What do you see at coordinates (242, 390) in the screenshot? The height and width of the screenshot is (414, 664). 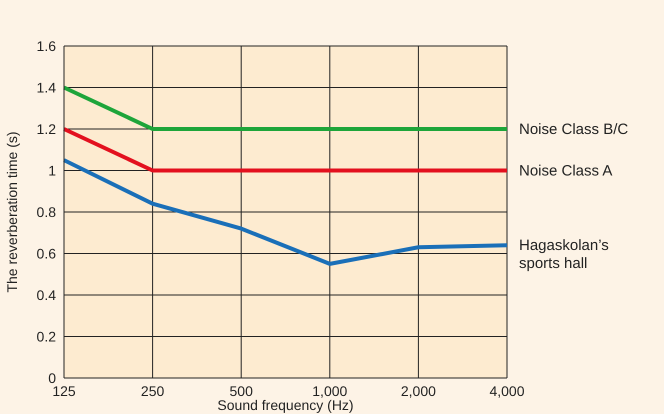 I see `x-tick-label: 500` at bounding box center [242, 390].